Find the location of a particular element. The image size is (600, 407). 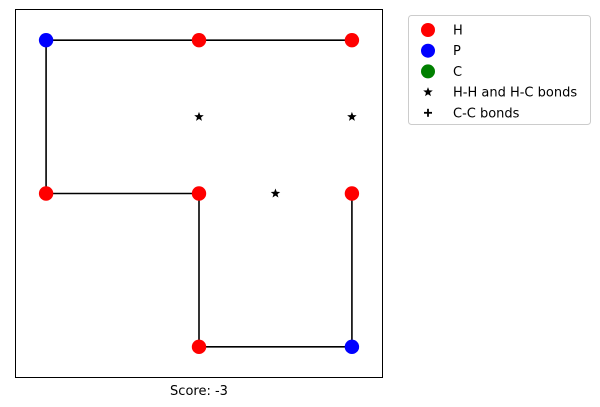

legend-marker-plus is located at coordinates (428, 112).